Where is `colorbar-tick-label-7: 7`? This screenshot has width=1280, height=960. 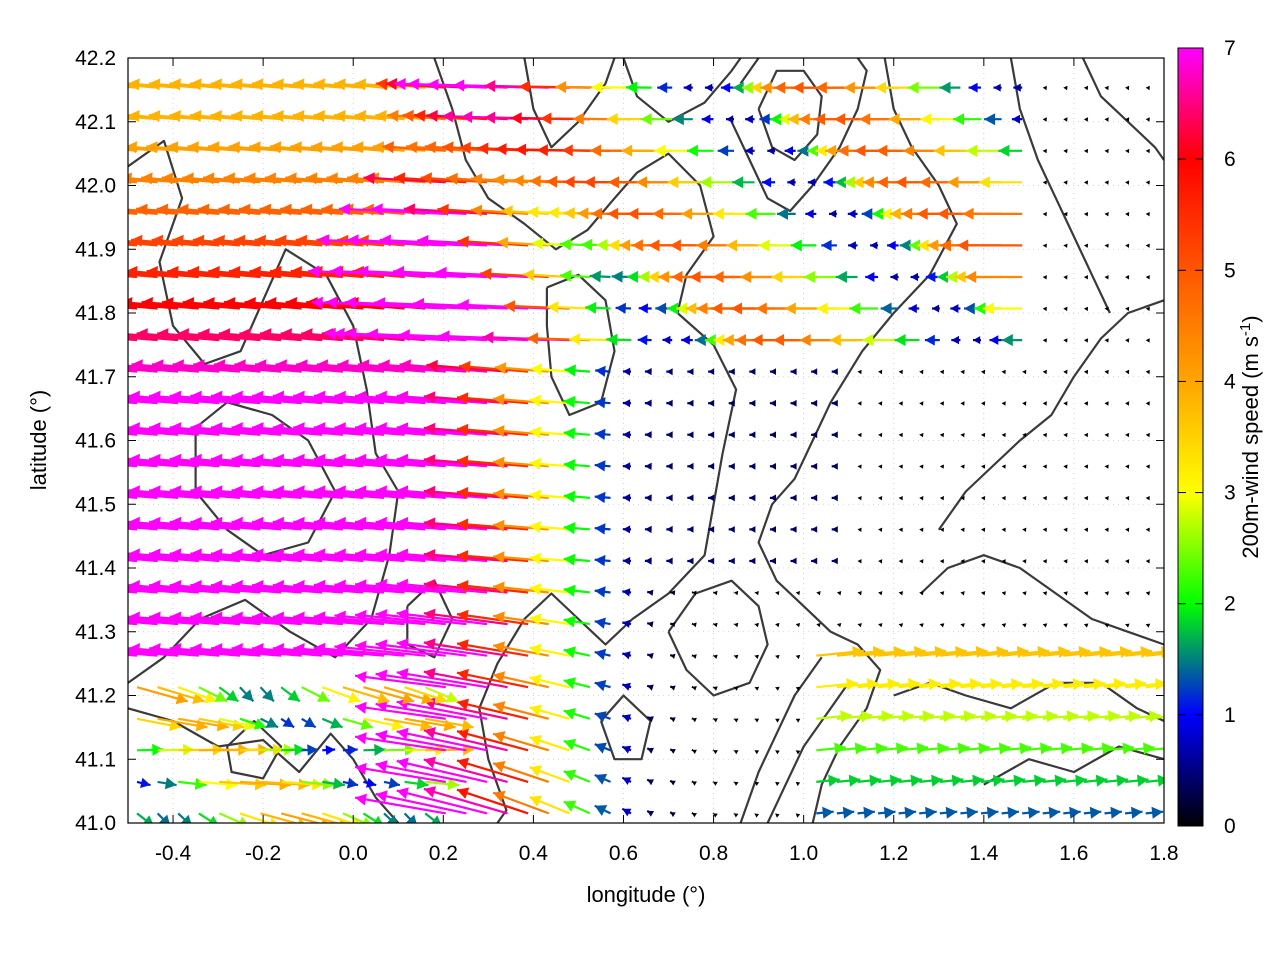 colorbar-tick-label-7: 7 is located at coordinates (1230, 48).